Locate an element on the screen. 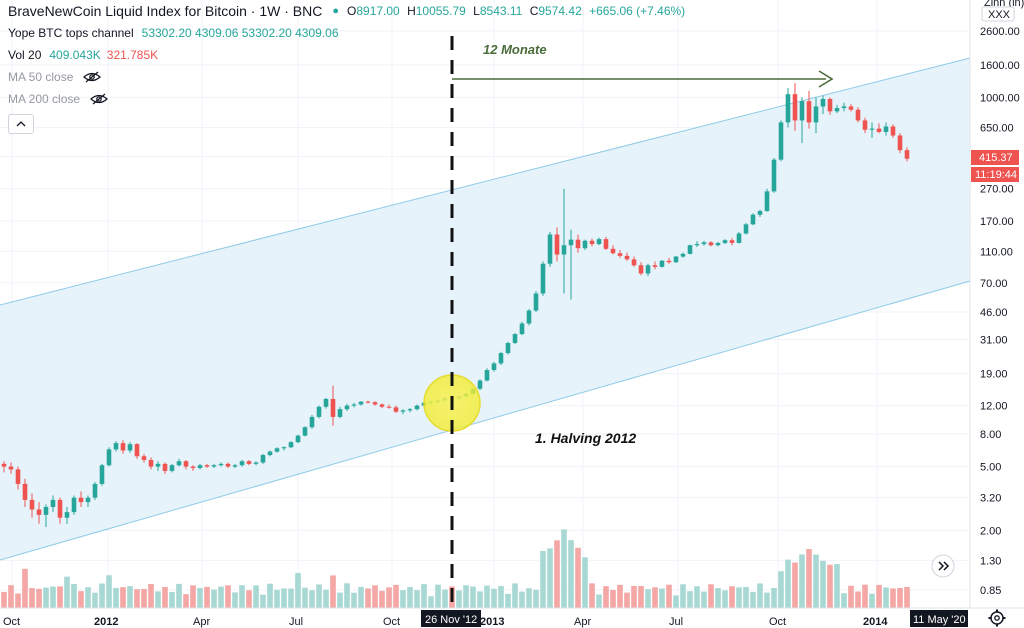 The image size is (1024, 628). axis-unit-label: Zinn (ln) is located at coordinates (1004, 4).